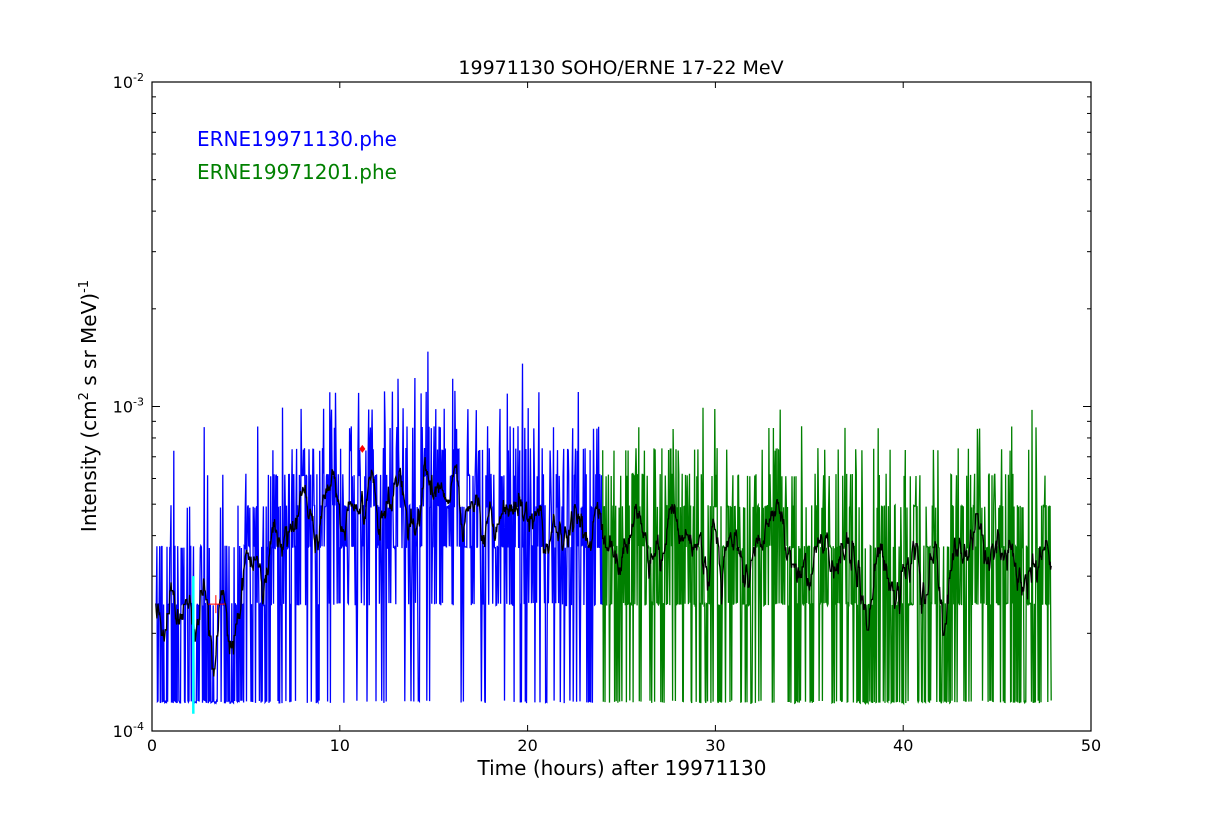  I want to click on legend-entry-1: ERNE19971130.phe, so click(297, 139).